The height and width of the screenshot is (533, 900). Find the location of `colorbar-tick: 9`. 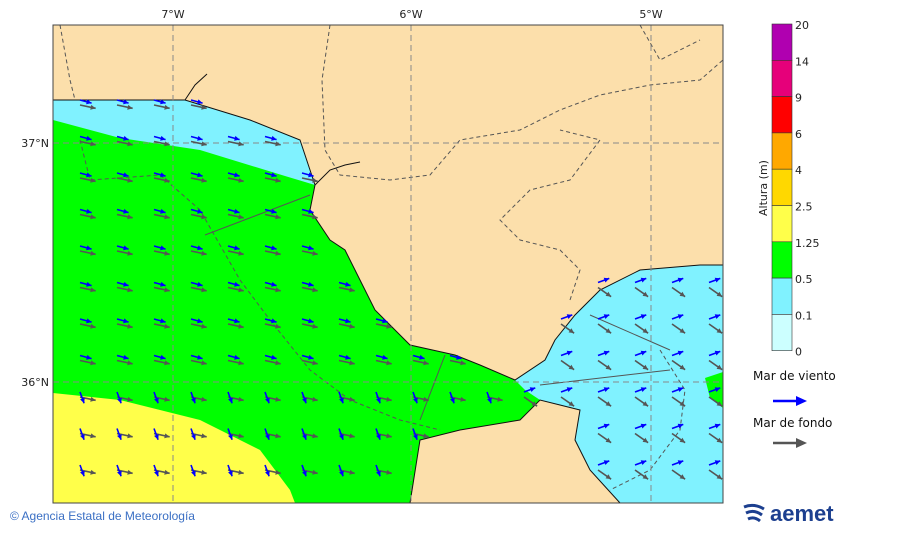

colorbar-tick: 9 is located at coordinates (798, 98).